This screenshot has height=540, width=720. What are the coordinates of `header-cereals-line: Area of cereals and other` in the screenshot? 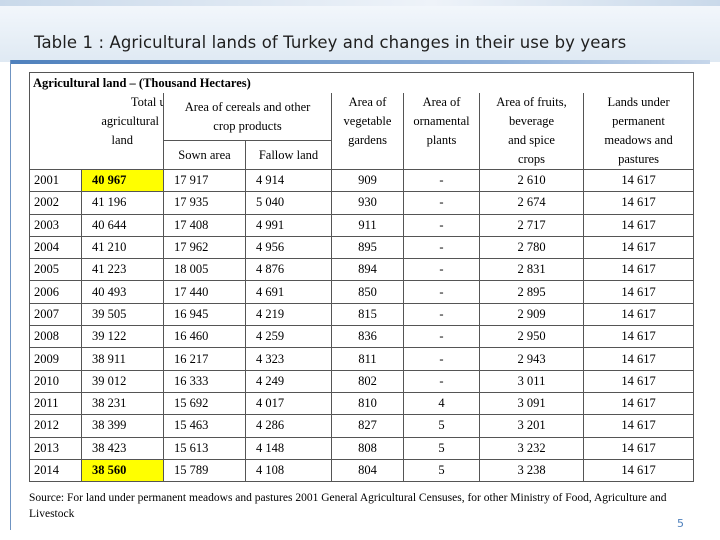 It's located at (247, 106).